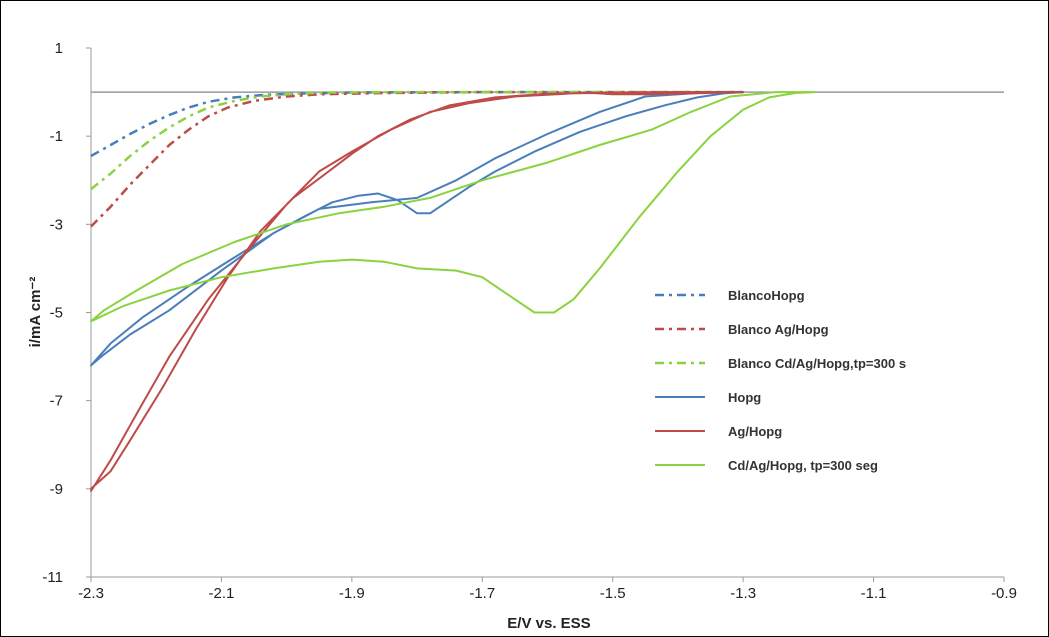 This screenshot has width=1049, height=637. I want to click on series-line-blanco-ag-hopg, so click(417, 159).